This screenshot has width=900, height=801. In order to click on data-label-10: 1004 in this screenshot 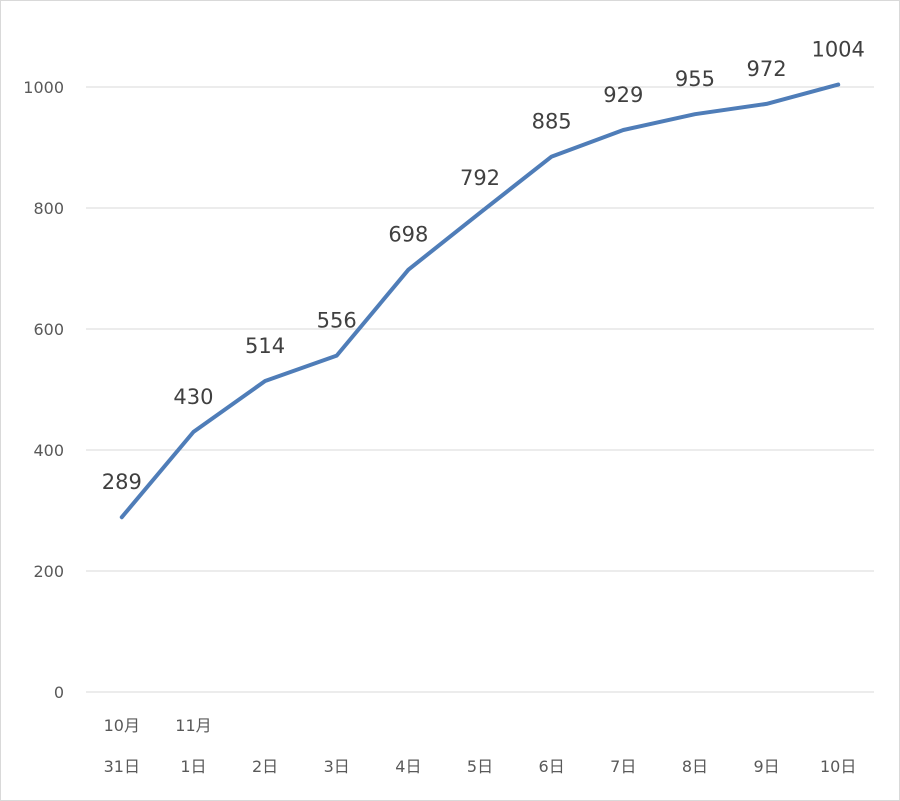, I will do `click(837, 50)`.